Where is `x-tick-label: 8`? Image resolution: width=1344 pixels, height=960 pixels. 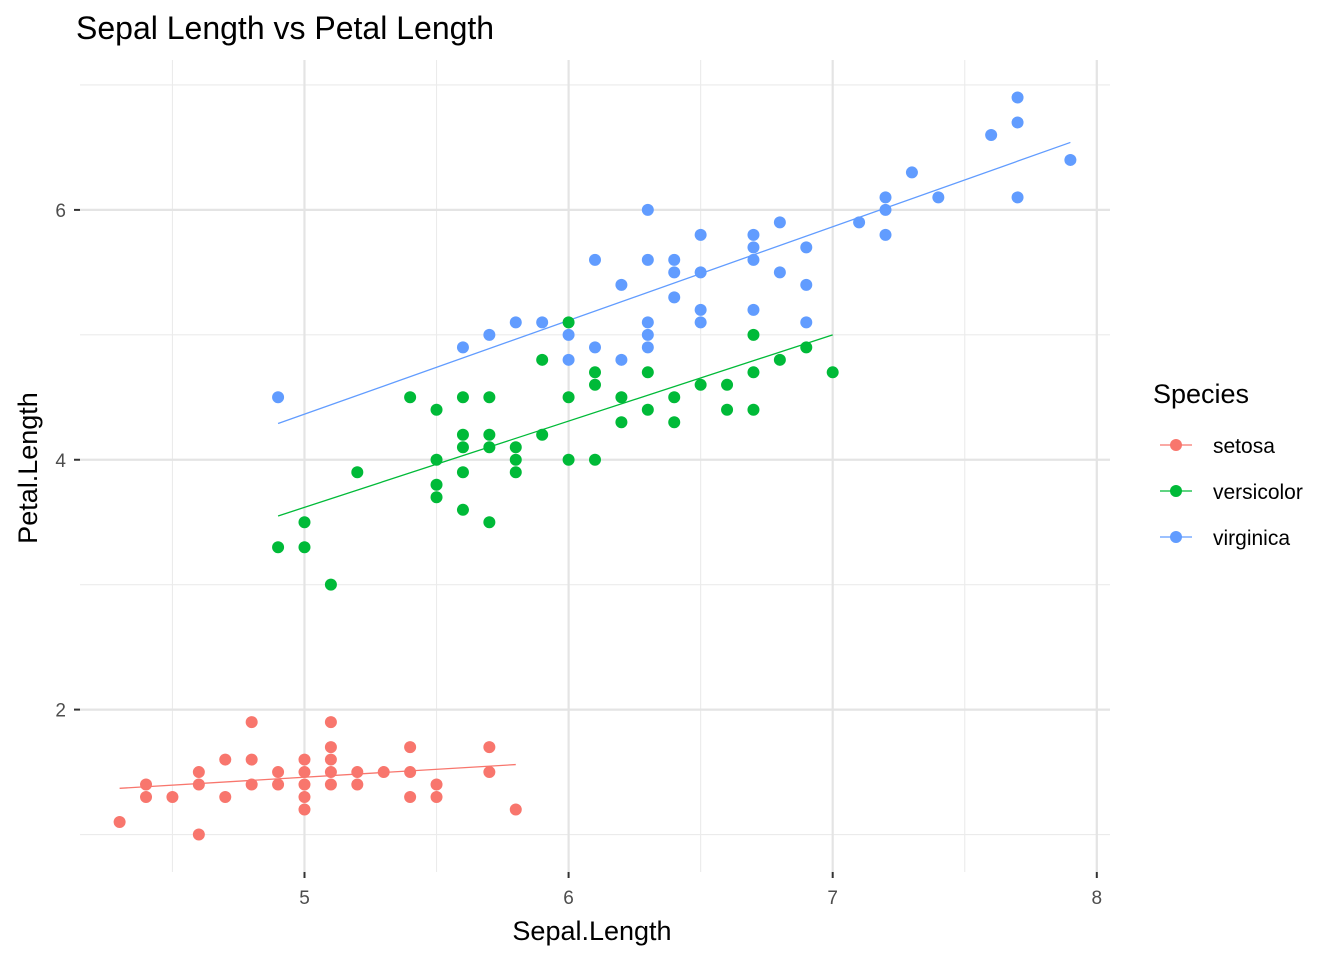 x-tick-label: 8 is located at coordinates (1097, 898).